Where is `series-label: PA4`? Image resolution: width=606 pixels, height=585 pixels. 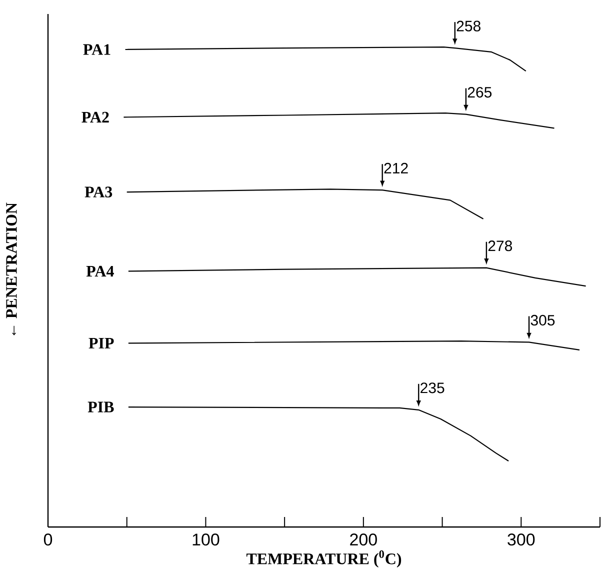 series-label: PA4 is located at coordinates (100, 271).